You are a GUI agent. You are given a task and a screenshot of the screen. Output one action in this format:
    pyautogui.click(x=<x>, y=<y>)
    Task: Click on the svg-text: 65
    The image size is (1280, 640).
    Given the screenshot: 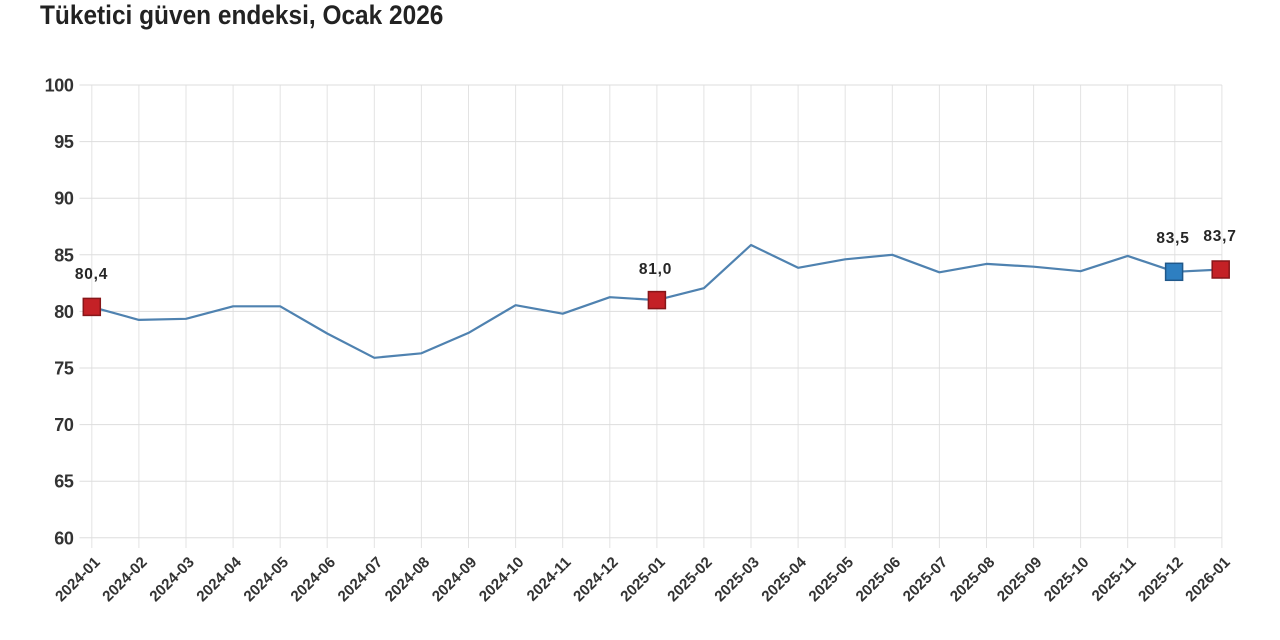 What is the action you would take?
    pyautogui.click(x=64, y=482)
    